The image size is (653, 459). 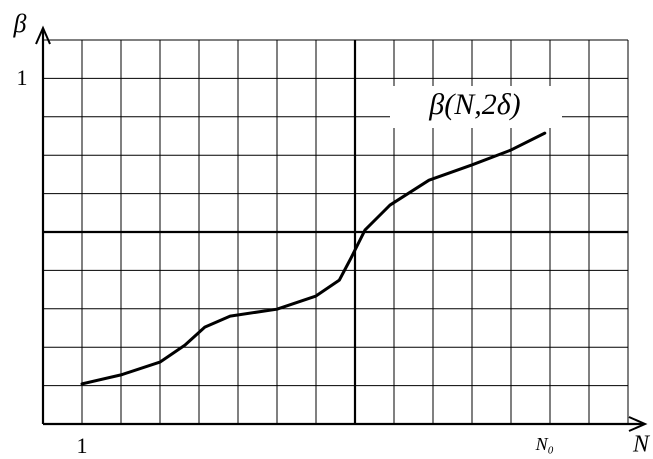 I want to click on annotation-bg, so click(x=476, y=107).